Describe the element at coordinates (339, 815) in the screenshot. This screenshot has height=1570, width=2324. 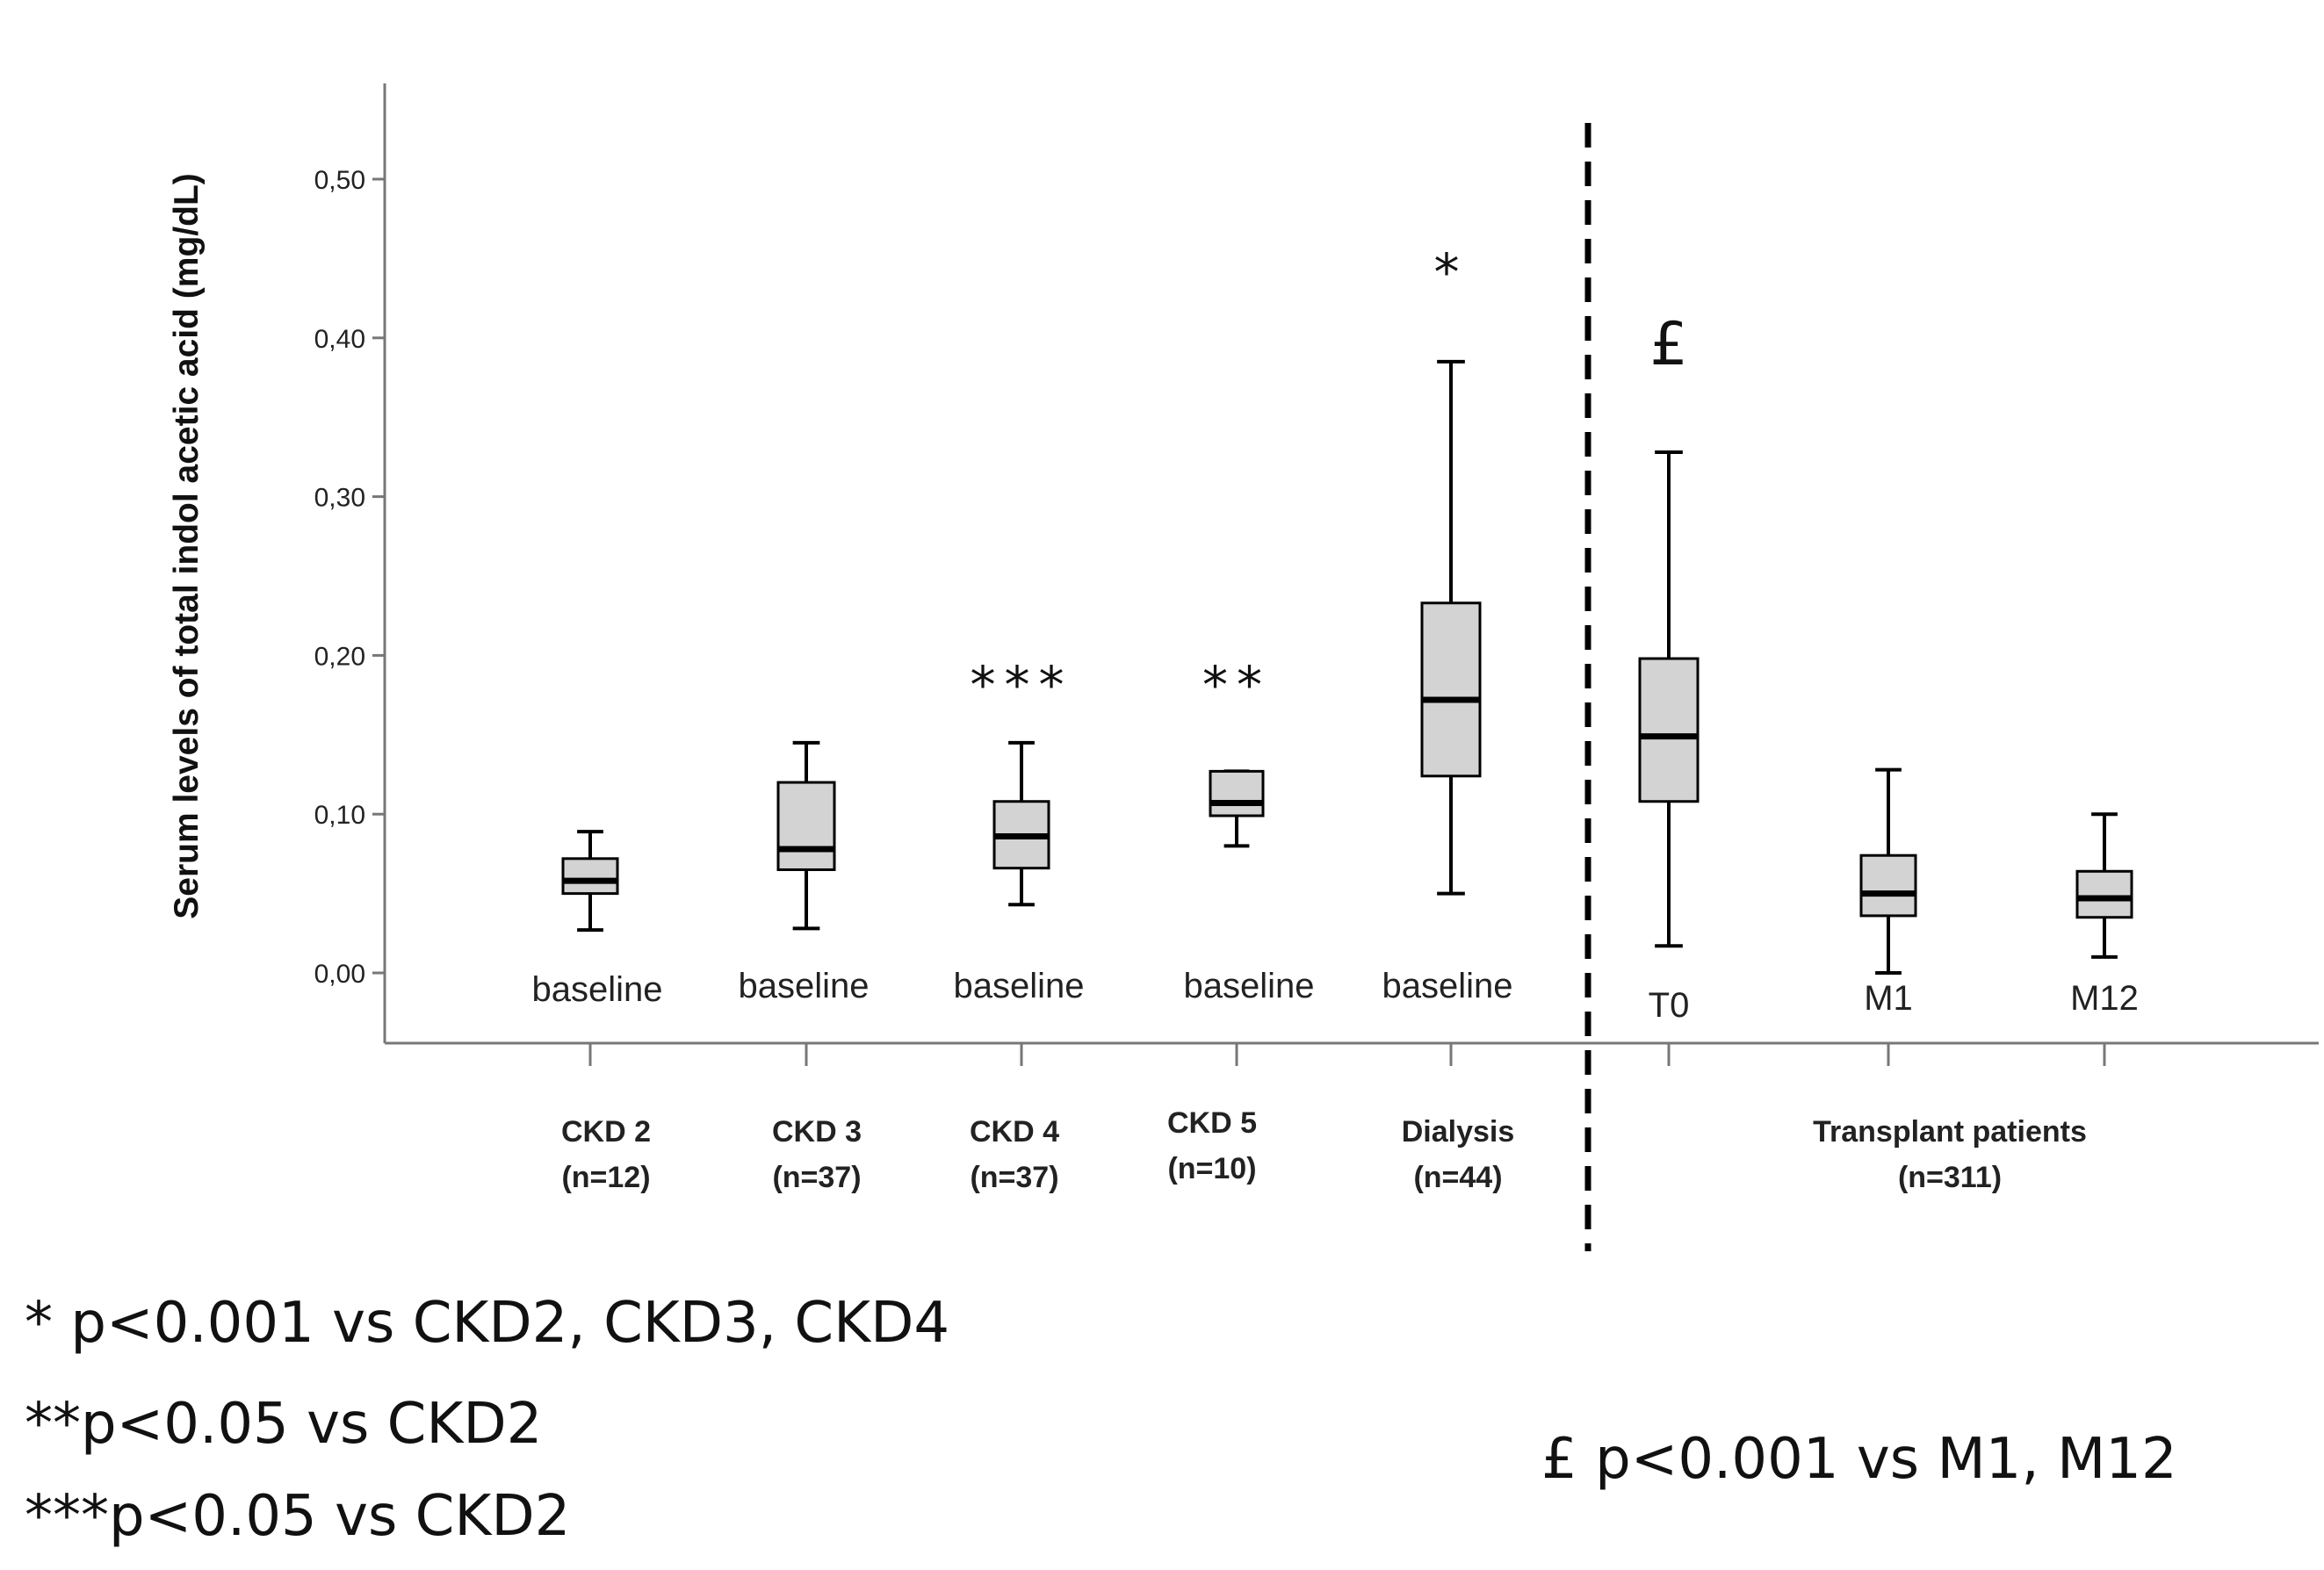
I see `y-tick-label: 0,10` at that location.